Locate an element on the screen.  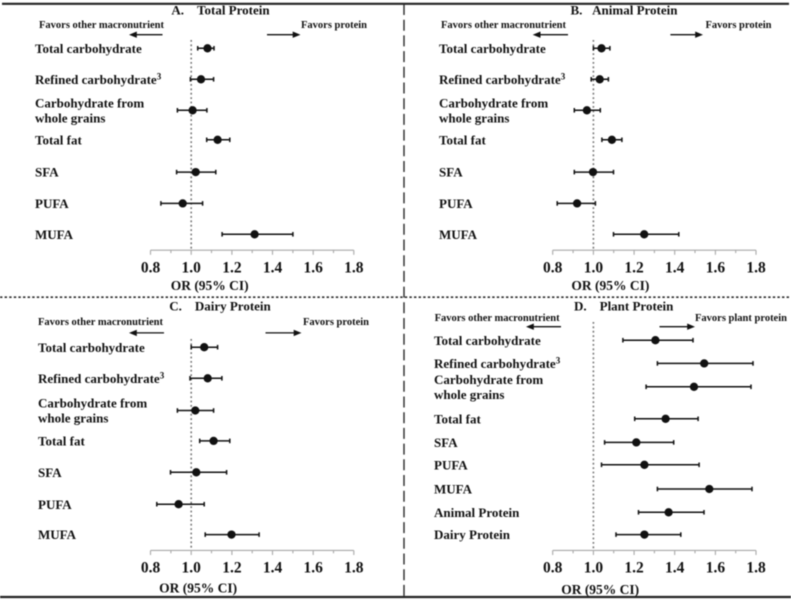
svg-text: B. Animal Protein is located at coordinates (624, 10).